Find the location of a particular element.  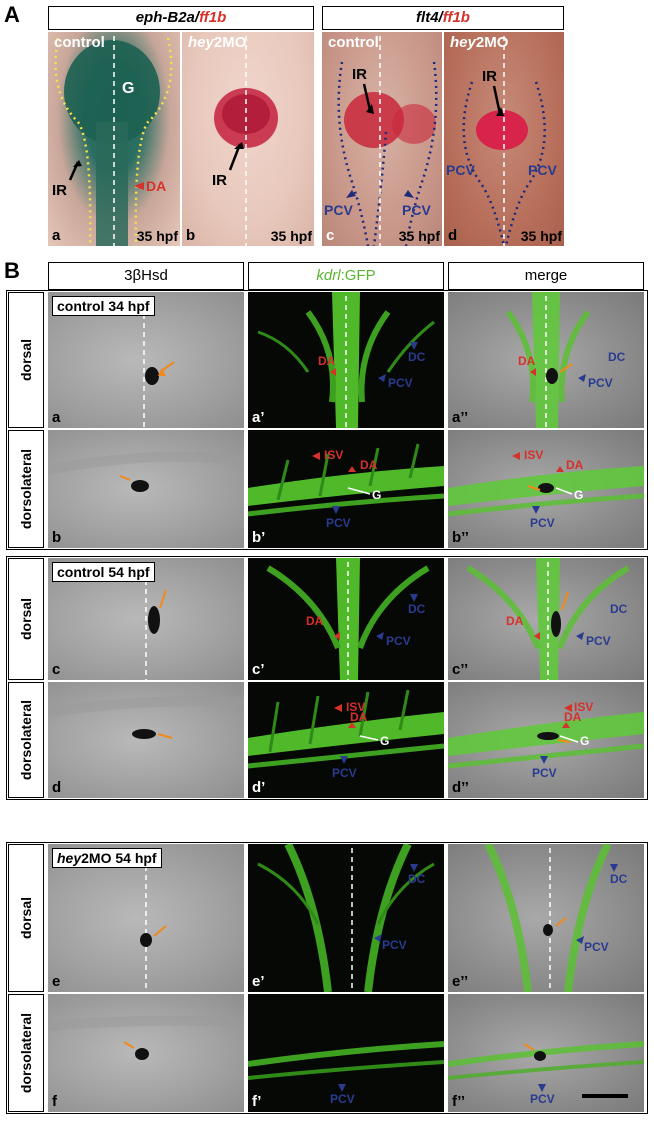

b-panel-d-prime: ISV DA G PCV d’ is located at coordinates (346, 740).